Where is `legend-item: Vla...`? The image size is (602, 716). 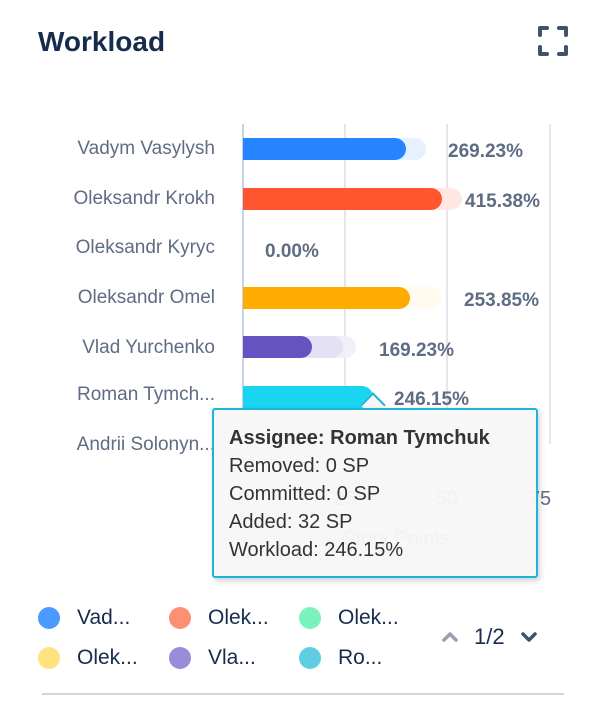
legend-item: Vla... is located at coordinates (212, 658).